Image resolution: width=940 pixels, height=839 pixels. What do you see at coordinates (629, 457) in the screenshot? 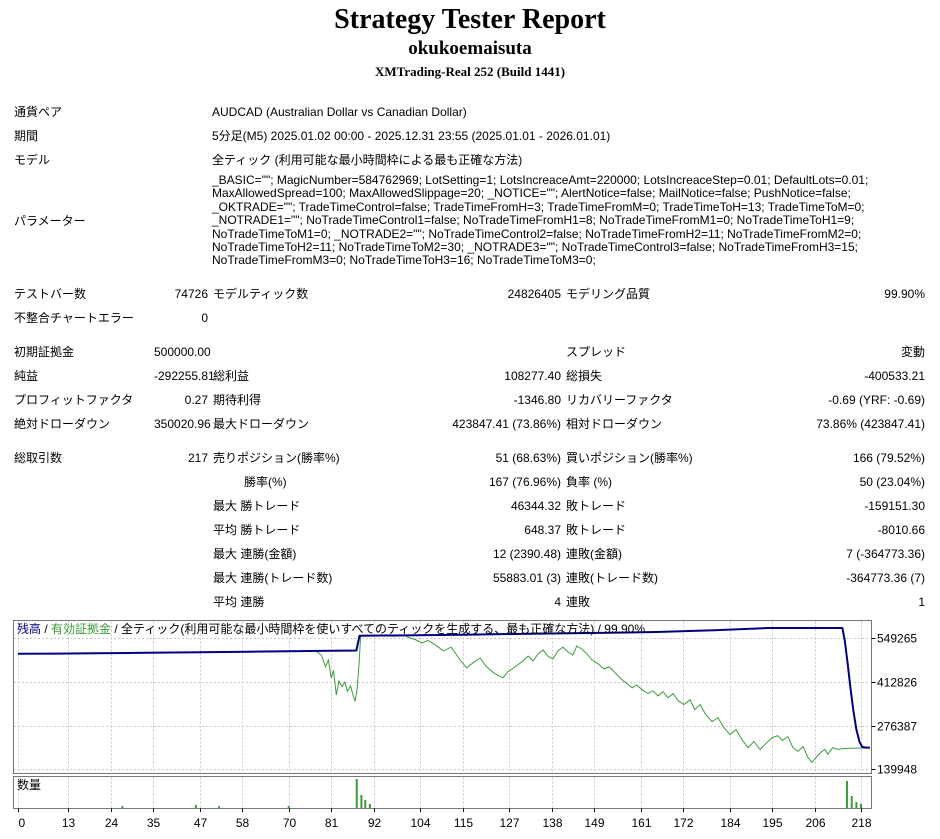
I see `stats-cell-c3: 買いポジション(勝率%)` at bounding box center [629, 457].